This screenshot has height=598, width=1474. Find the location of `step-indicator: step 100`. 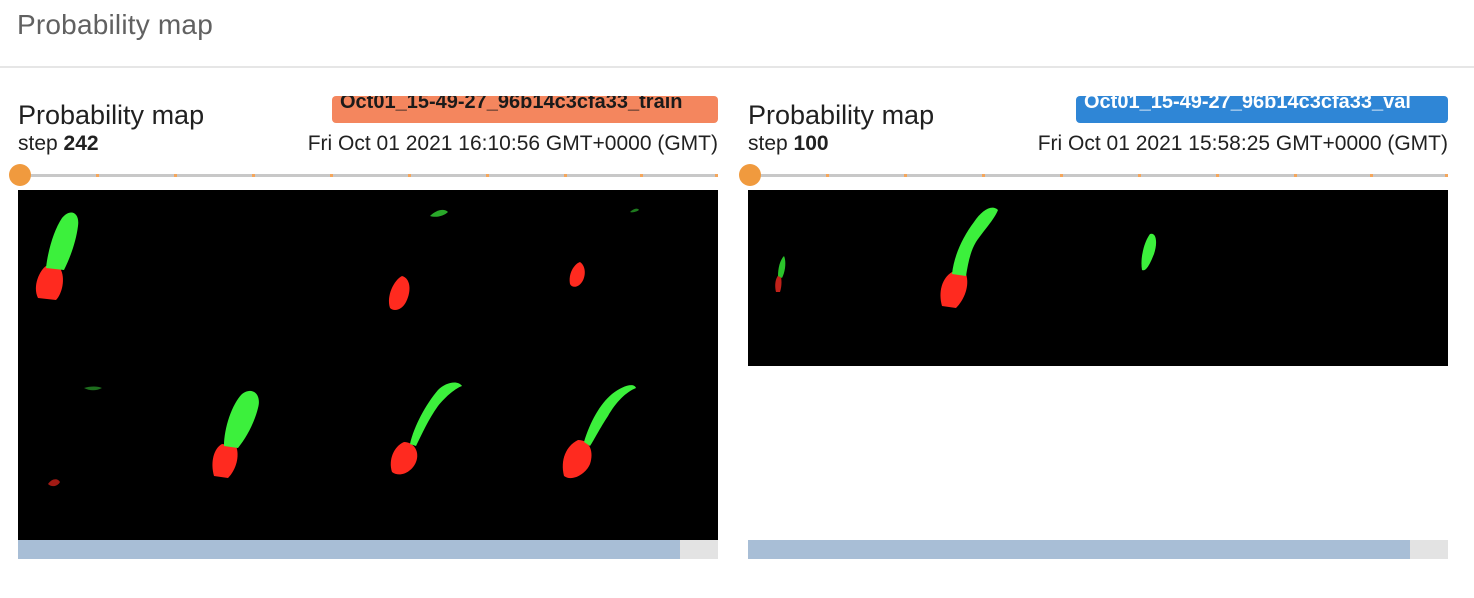

step-indicator: step 100 is located at coordinates (788, 144).